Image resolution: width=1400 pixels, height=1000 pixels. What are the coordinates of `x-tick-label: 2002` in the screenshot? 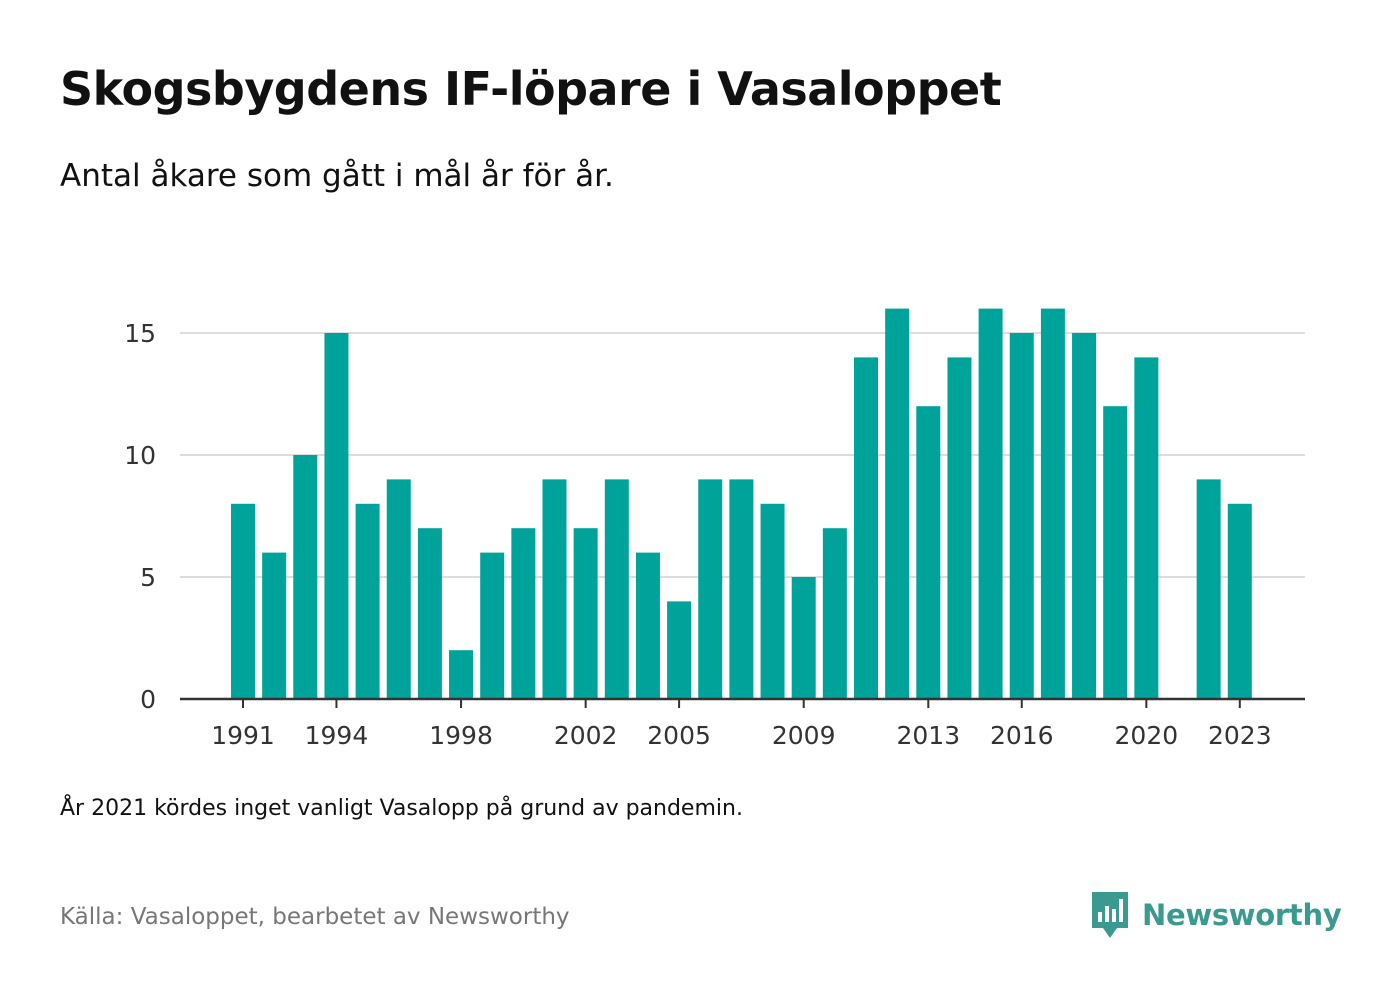 It's located at (586, 735).